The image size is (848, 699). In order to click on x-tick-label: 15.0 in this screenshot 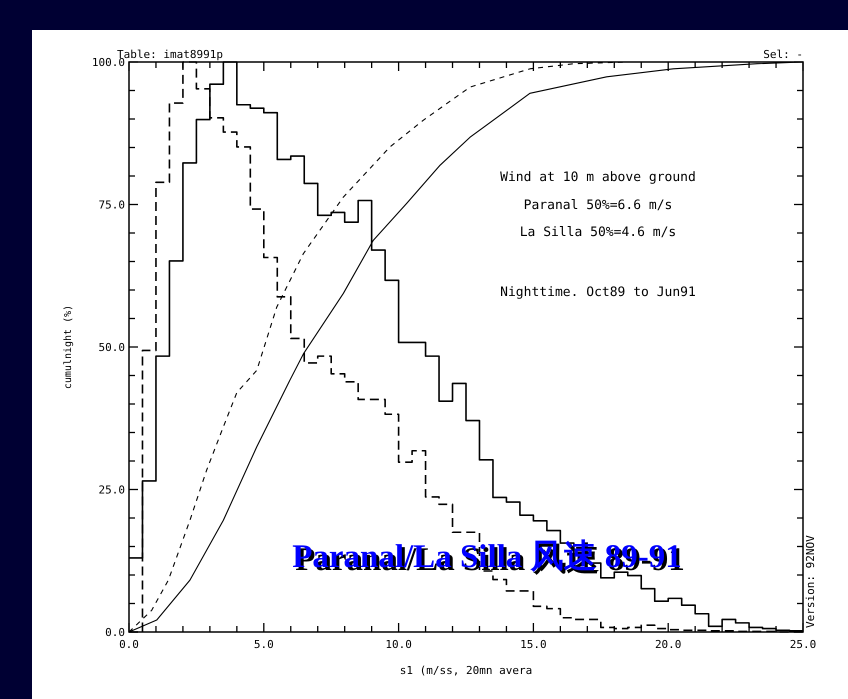, I will do `click(533, 644)`.